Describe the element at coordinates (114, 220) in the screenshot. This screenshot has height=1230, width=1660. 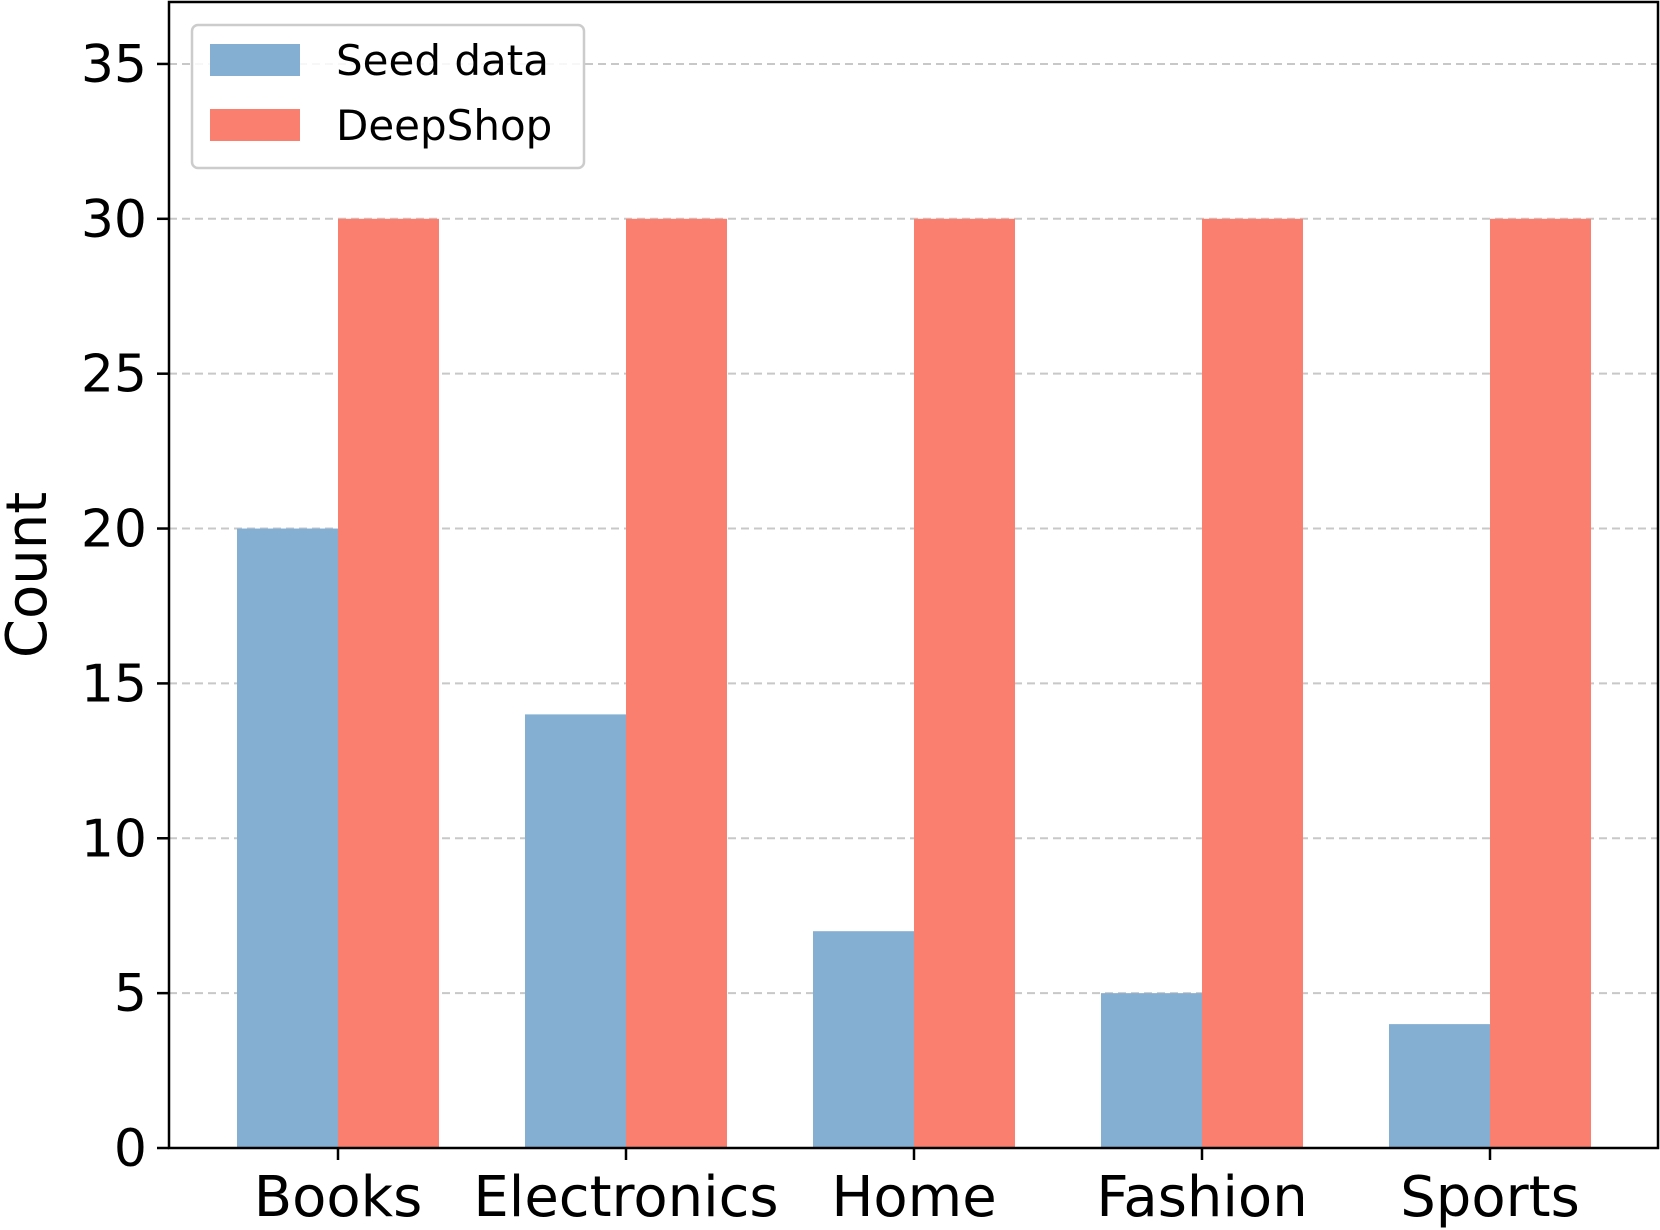
I see `y-tick-label: 30` at that location.